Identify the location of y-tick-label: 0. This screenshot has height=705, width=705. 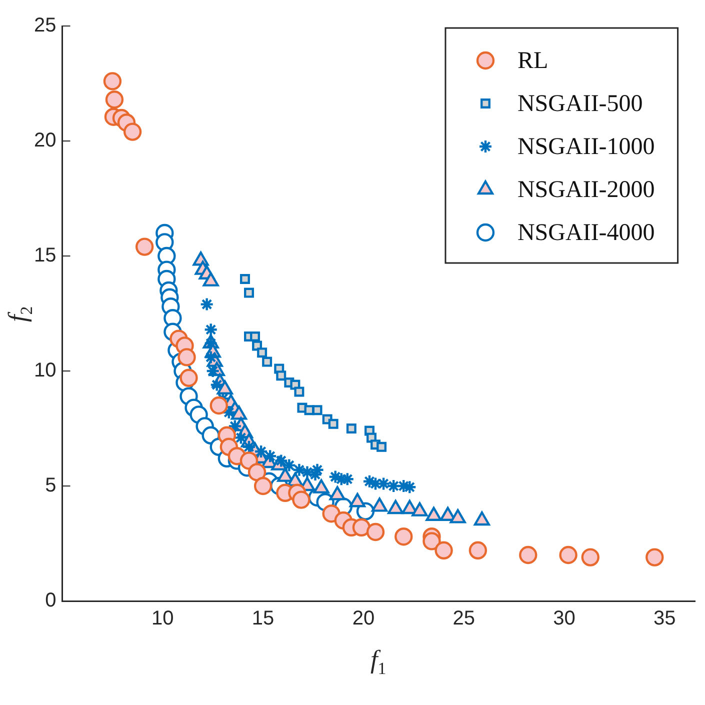
(50, 601).